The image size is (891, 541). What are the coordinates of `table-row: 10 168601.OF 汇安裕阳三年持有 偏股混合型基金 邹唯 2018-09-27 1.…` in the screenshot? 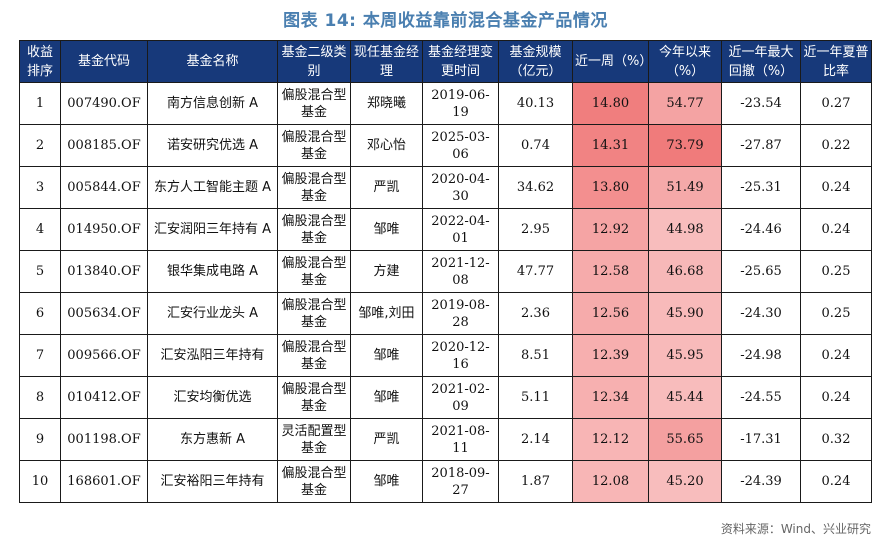 It's located at (445, 481).